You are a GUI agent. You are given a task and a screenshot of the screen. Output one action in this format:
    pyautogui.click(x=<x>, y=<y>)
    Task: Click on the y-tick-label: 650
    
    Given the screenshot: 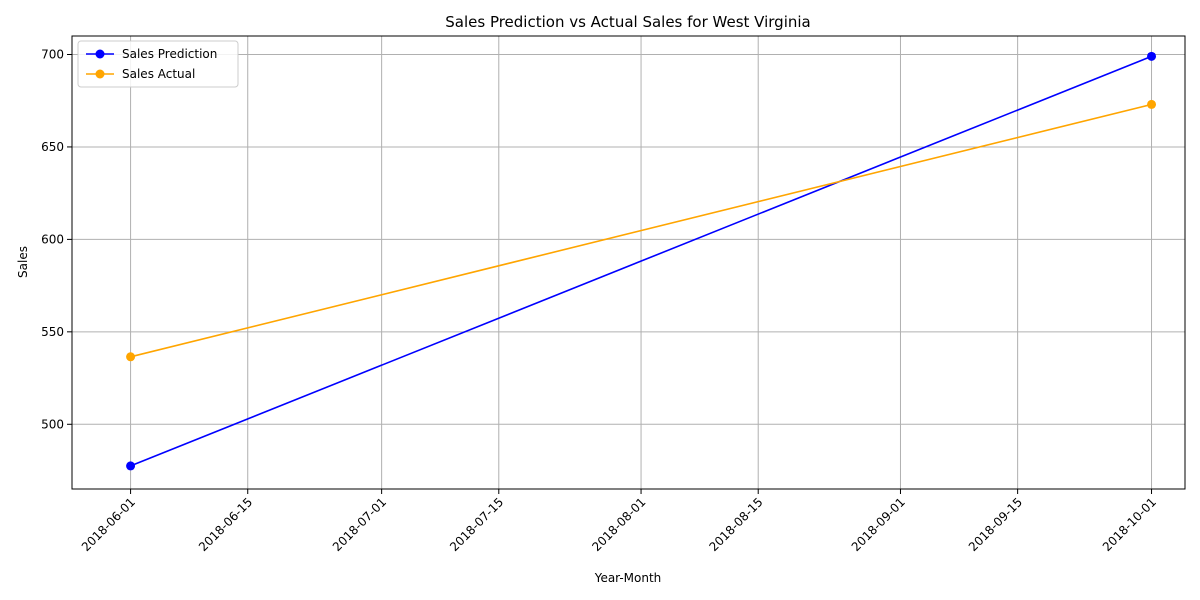 What is the action you would take?
    pyautogui.click(x=52, y=147)
    